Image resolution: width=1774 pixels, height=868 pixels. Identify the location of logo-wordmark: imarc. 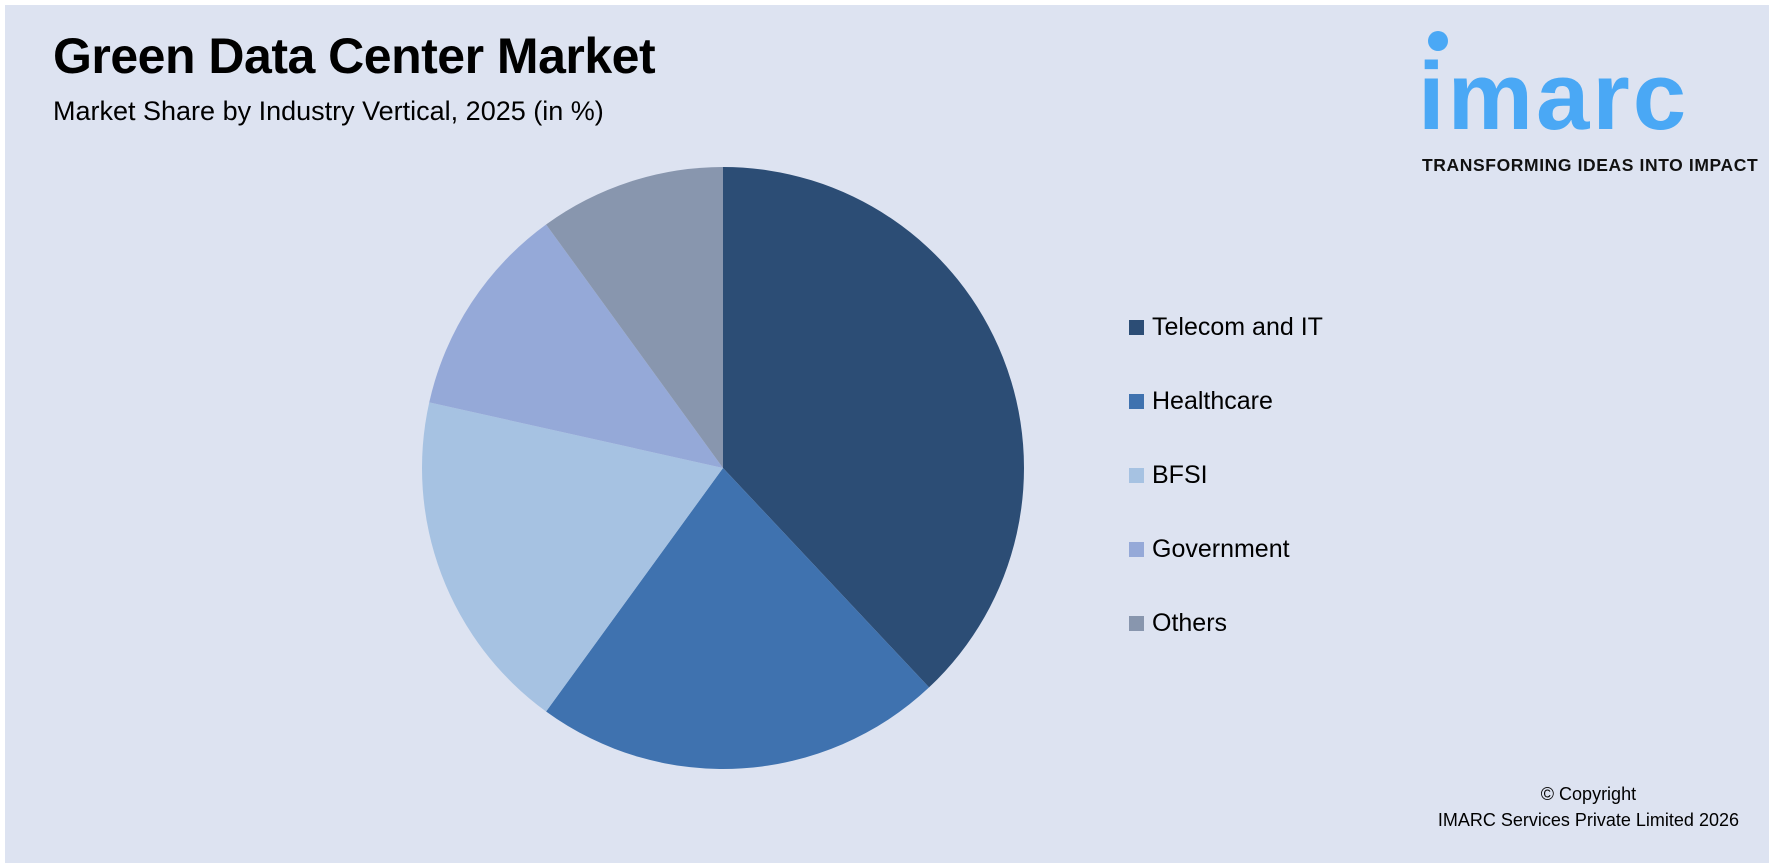
(1554, 96).